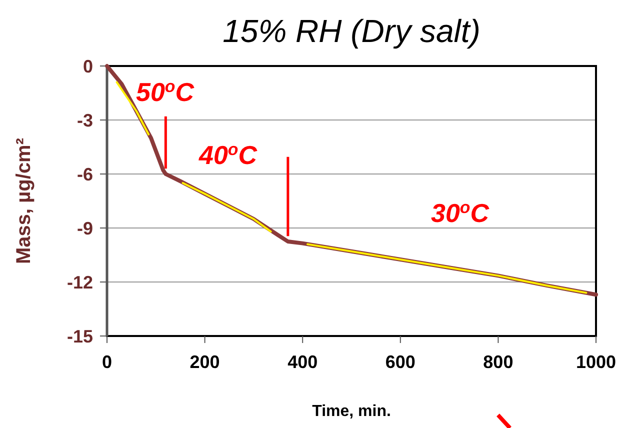  What do you see at coordinates (460, 213) in the screenshot?
I see `annotation: 30$^{o}$C` at bounding box center [460, 213].